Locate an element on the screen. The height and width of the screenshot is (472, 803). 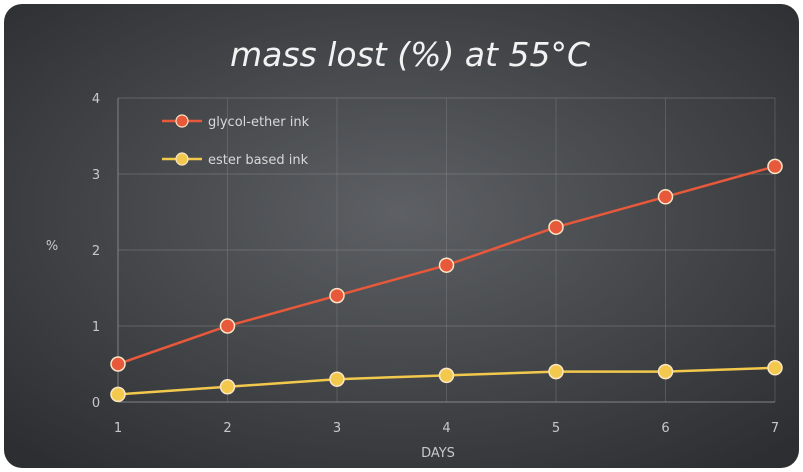
legend: glycol-ether ink ester based ink is located at coordinates (236, 141).